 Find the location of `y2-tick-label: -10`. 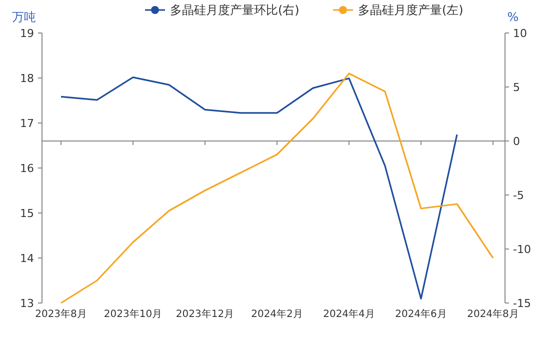

y2-tick-label: -10 is located at coordinates (522, 249).